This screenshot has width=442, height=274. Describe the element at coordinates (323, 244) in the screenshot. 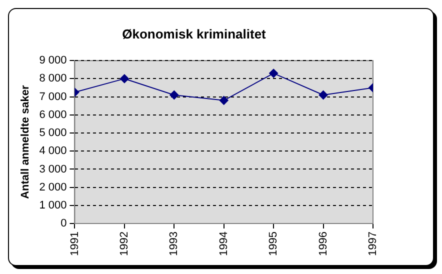

I see `x-tick-label: 1996` at that location.